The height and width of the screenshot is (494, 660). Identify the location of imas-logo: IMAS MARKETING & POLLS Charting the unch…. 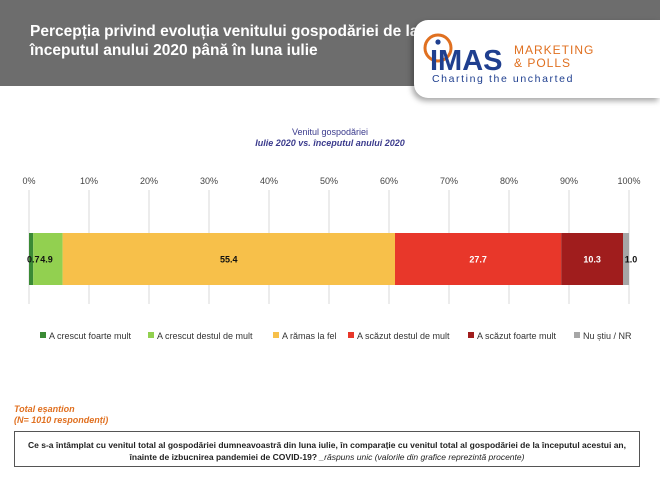
(508, 59).